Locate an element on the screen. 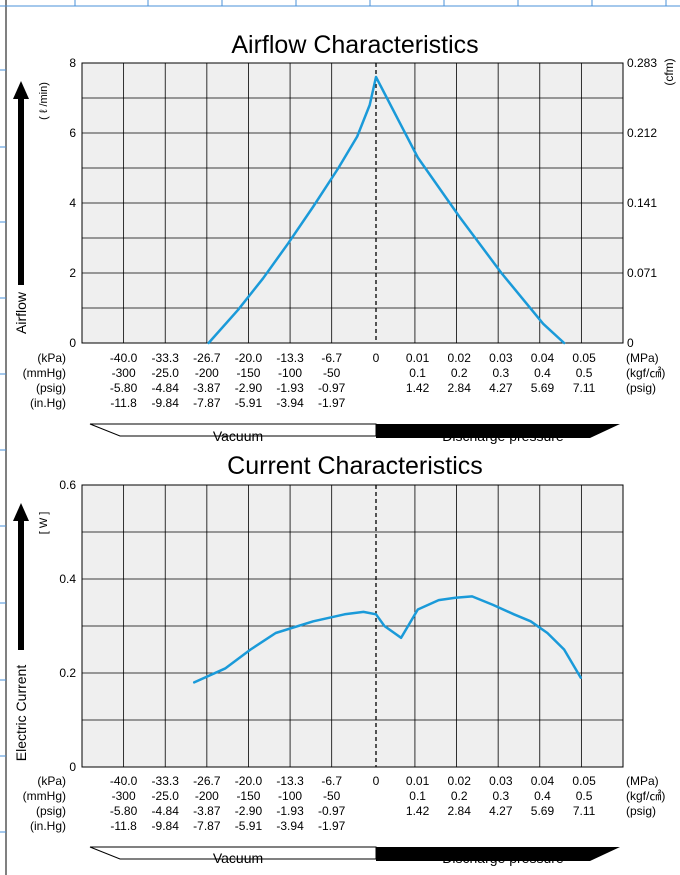  y-tick-label-right: 0.212 is located at coordinates (642, 133).